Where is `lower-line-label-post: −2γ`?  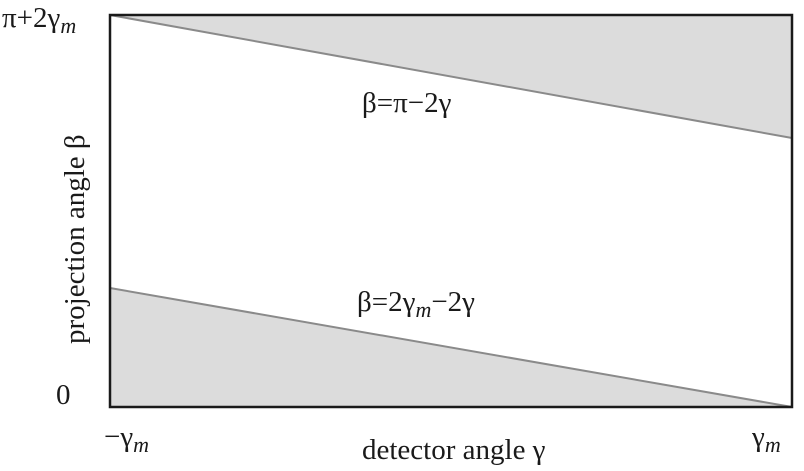
lower-line-label-post: −2γ is located at coordinates (453, 302).